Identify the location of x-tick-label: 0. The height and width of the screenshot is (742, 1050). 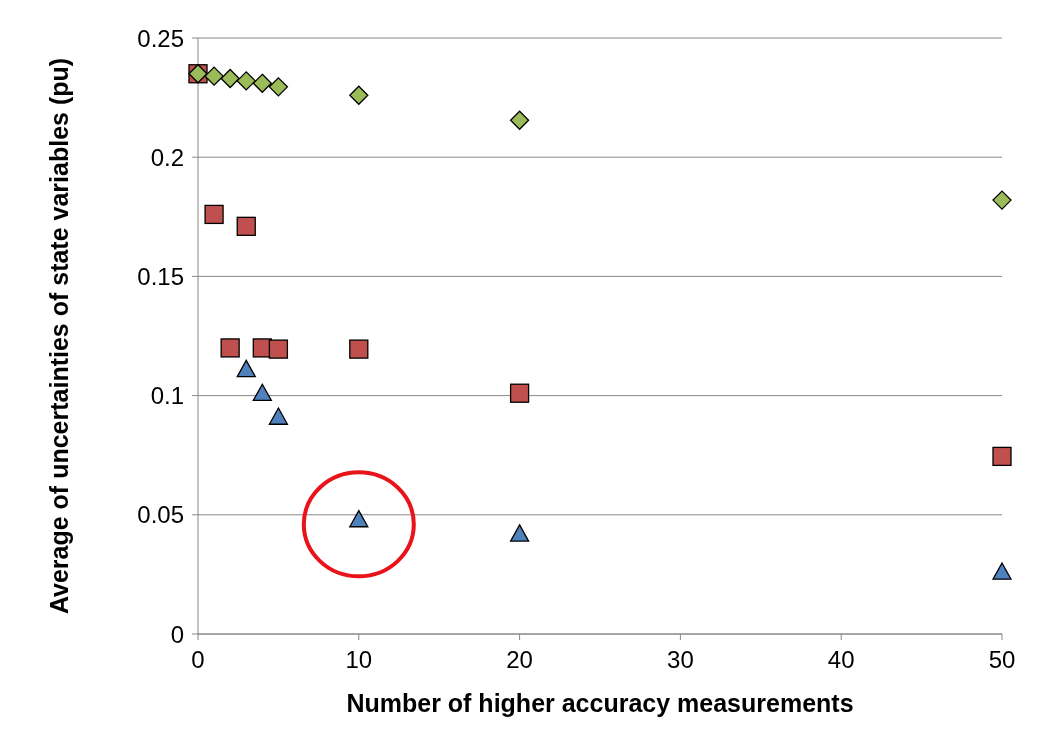
(198, 659).